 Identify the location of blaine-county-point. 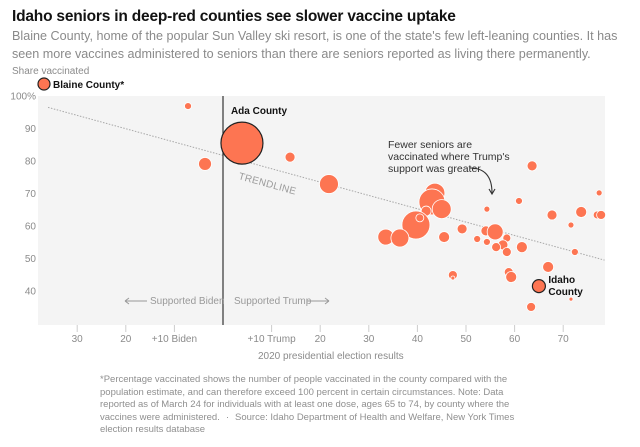
(44, 84).